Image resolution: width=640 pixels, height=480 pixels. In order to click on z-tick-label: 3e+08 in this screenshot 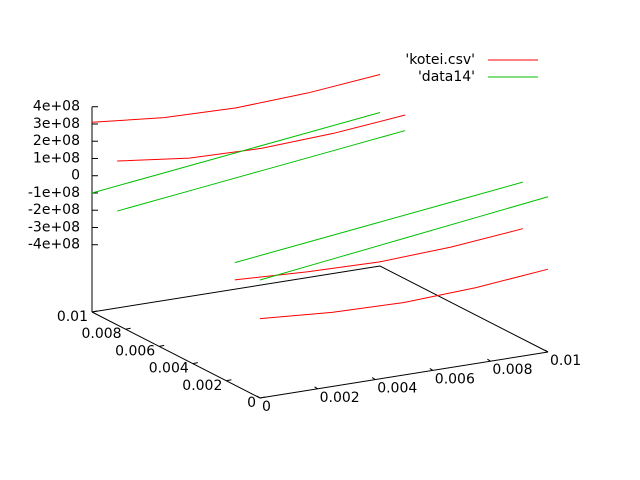, I will do `click(56, 124)`.